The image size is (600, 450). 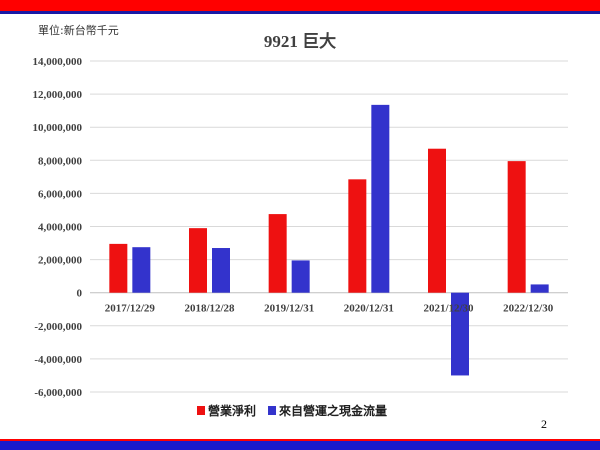 I want to click on chart-title: 9921 巨大, so click(x=300, y=41).